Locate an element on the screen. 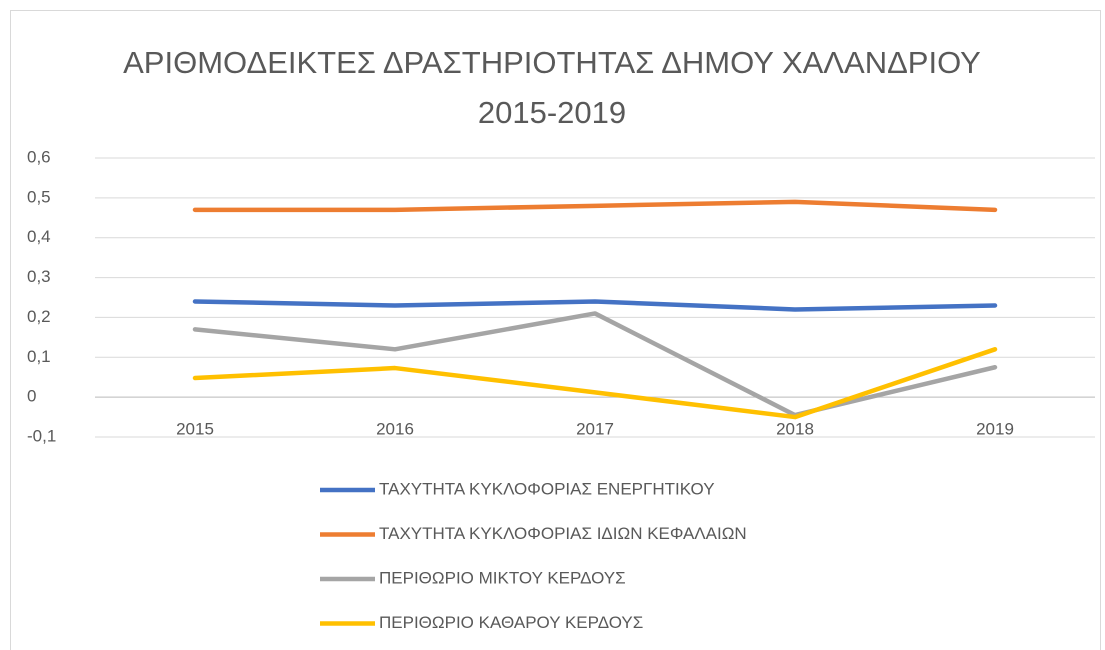 The height and width of the screenshot is (650, 1105). x-tick-label: 2016 is located at coordinates (395, 428).